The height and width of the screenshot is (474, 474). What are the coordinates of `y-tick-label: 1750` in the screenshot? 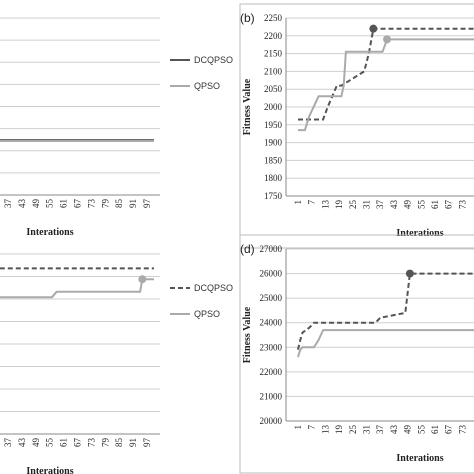 It's located at (273, 196).